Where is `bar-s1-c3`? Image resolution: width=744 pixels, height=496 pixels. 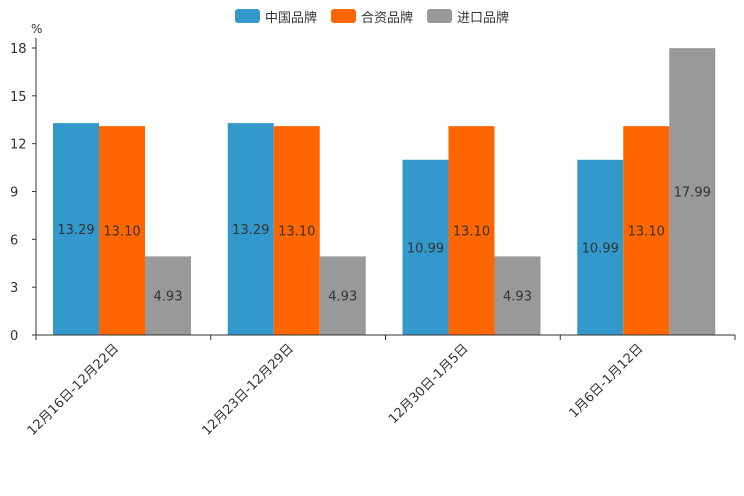
bar-s1-c3 is located at coordinates (646, 230).